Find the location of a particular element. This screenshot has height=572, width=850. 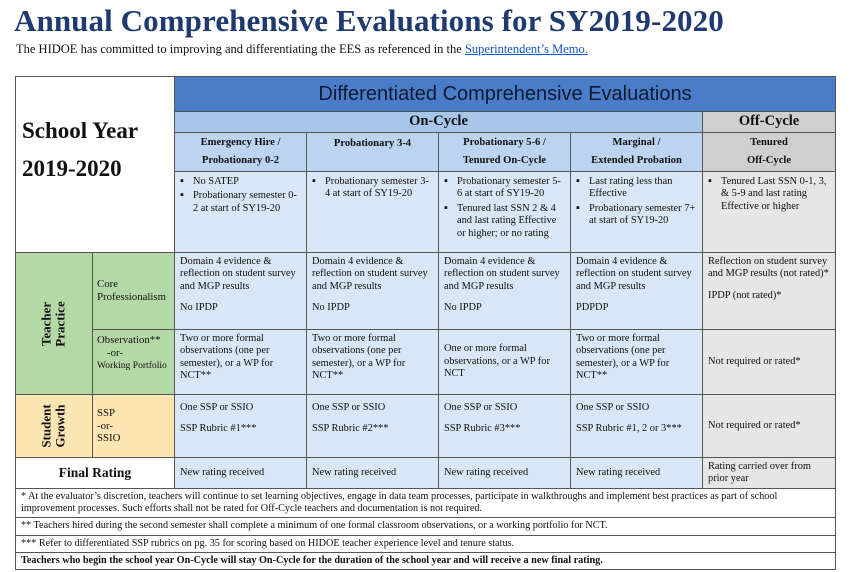

final-rating-marginal: New rating received is located at coordinates (636, 473).